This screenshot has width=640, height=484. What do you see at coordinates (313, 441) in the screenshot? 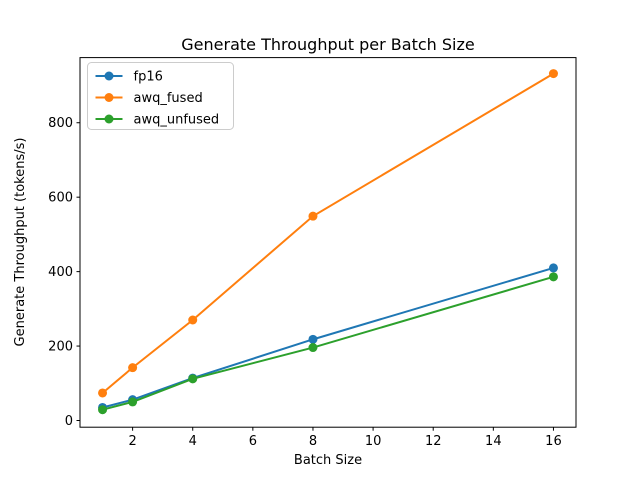
I see `x-tick-label: 8` at bounding box center [313, 441].